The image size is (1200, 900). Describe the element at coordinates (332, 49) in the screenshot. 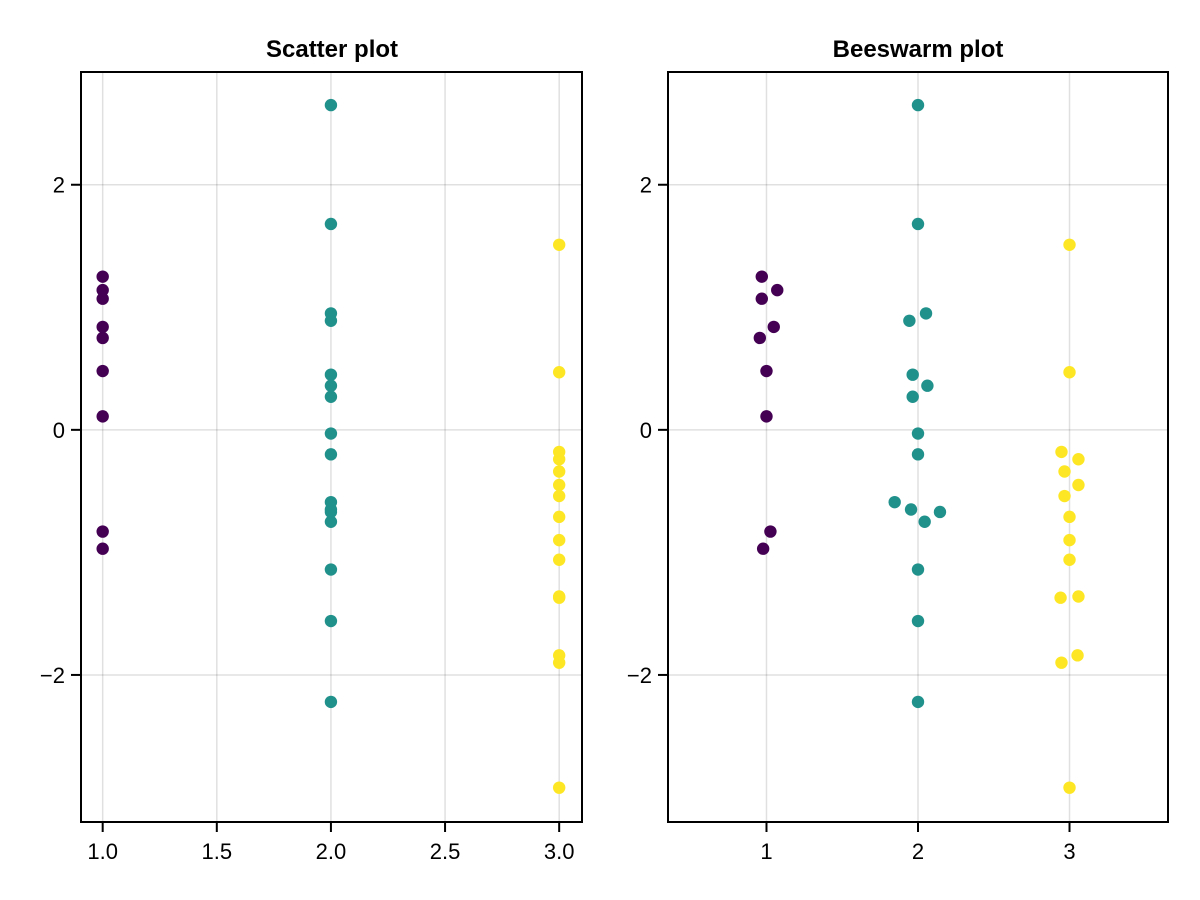

I see `scatter-plot-title: Scatter plot` at that location.